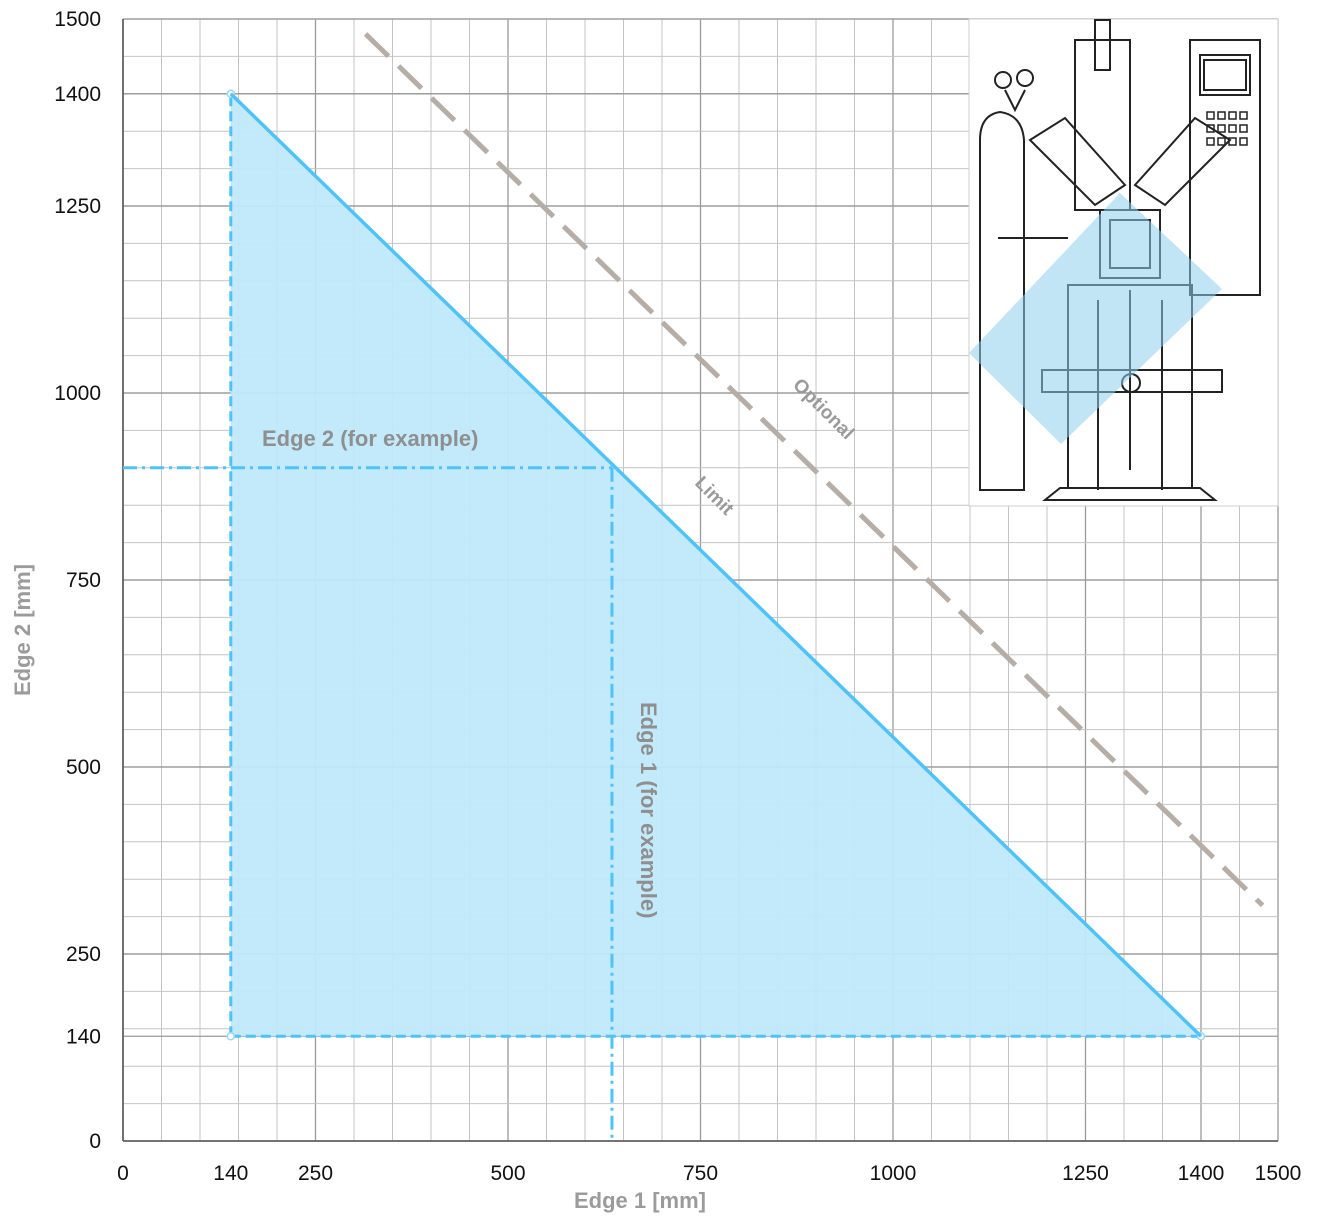  Describe the element at coordinates (1201, 1173) in the screenshot. I see `x-tick-label: 1400` at that location.